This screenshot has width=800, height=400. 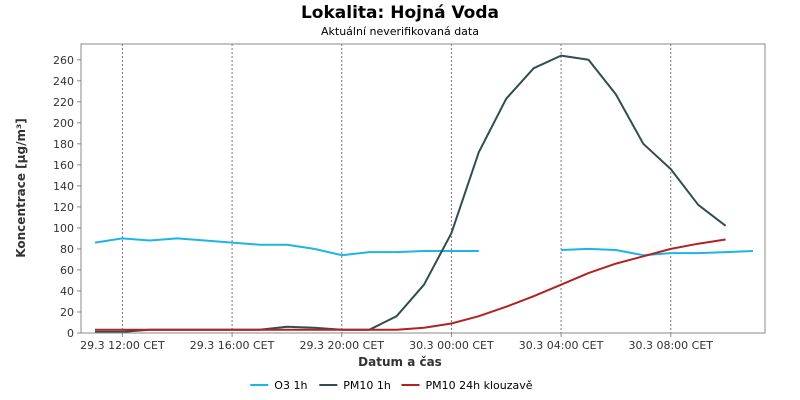 I want to click on x-tick-label: 29.3 16:00 CET, so click(x=232, y=345).